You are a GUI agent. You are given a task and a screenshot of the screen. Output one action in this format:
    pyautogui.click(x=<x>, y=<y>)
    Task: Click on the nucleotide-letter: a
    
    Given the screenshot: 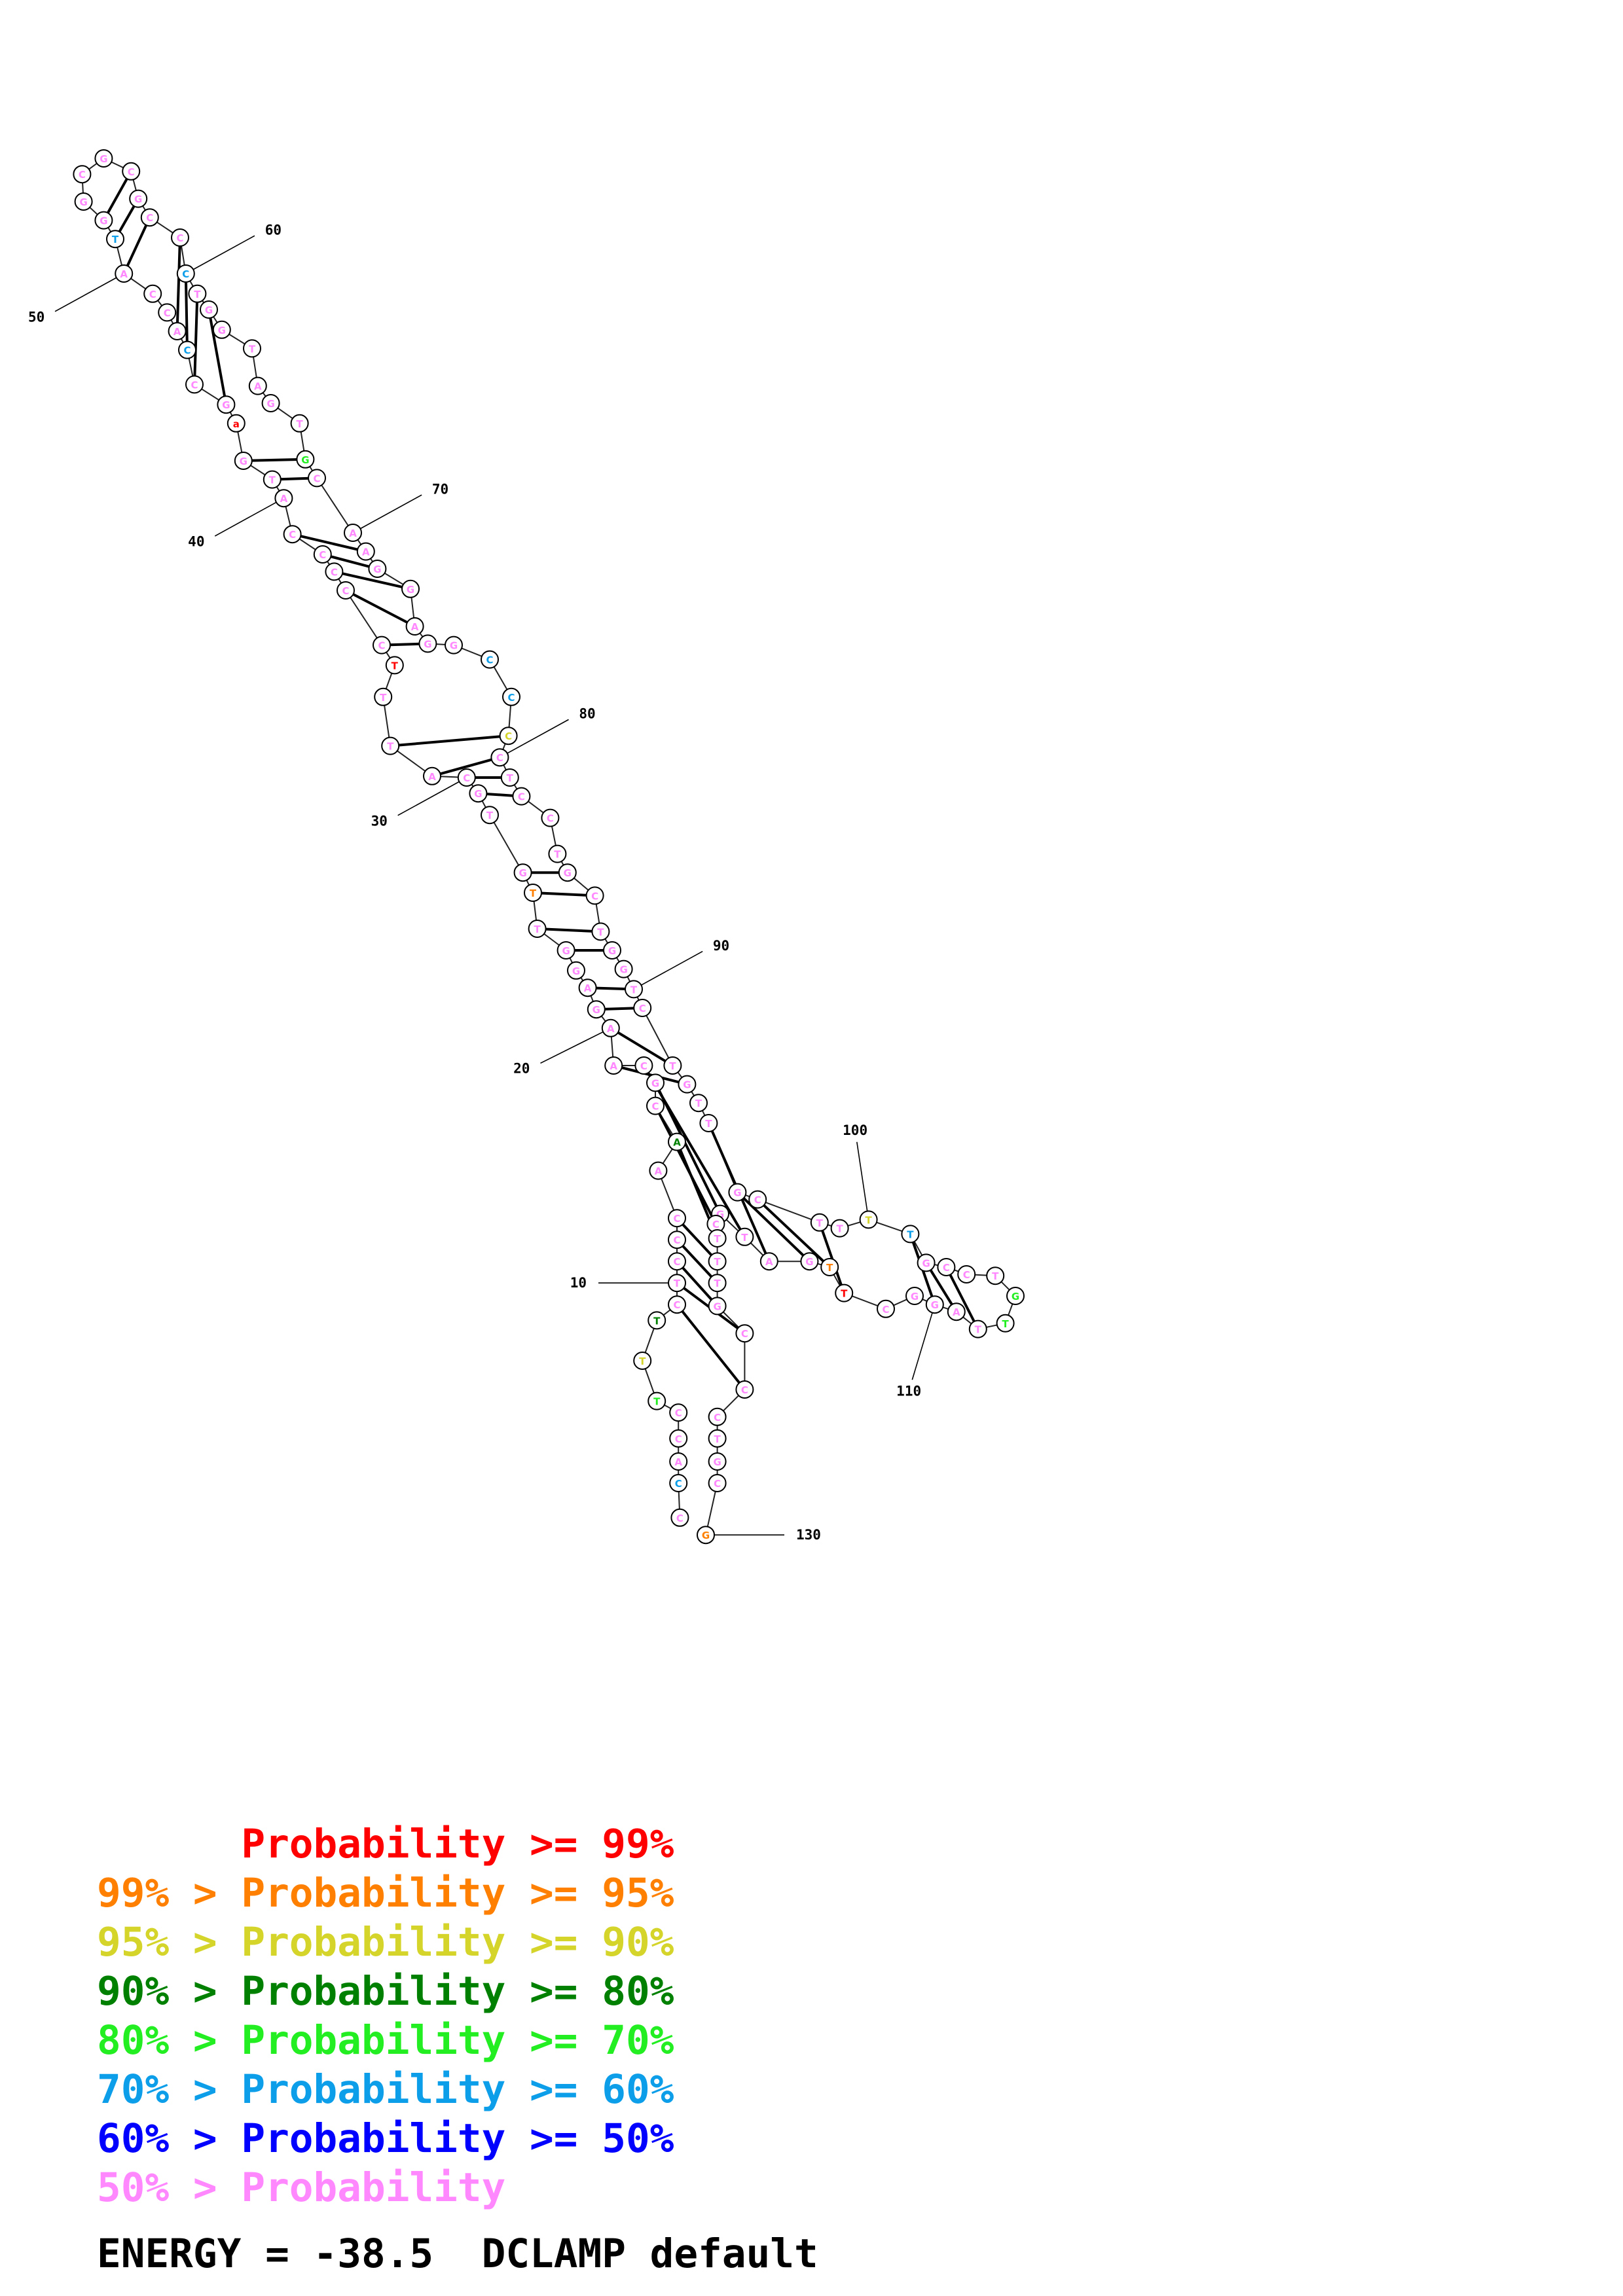 What is the action you would take?
    pyautogui.click(x=236, y=424)
    